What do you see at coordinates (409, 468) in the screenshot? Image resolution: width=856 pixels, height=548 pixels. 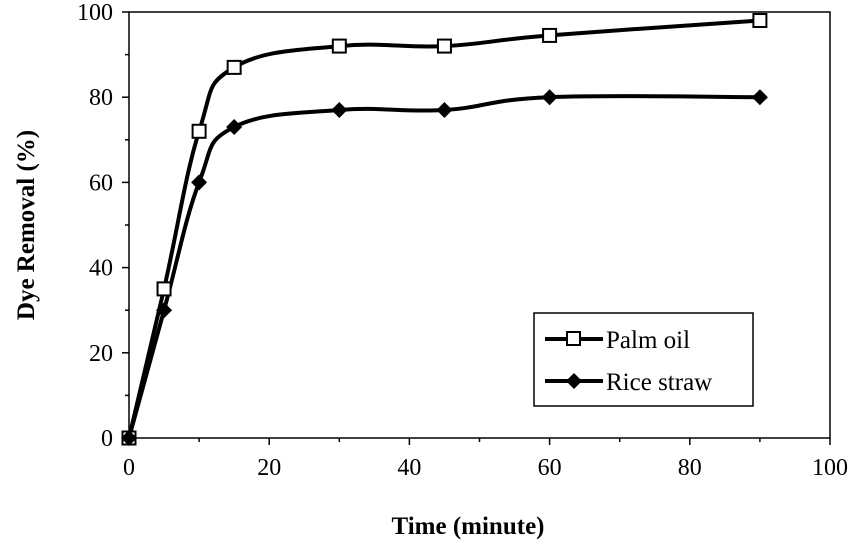 I see `x-tick-label: 40` at bounding box center [409, 468].